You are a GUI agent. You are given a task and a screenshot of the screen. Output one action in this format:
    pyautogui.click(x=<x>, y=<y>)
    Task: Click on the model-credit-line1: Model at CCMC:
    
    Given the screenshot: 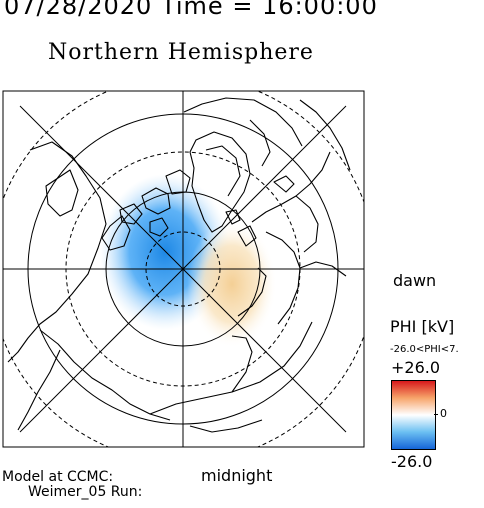 What is the action you would take?
    pyautogui.click(x=58, y=477)
    